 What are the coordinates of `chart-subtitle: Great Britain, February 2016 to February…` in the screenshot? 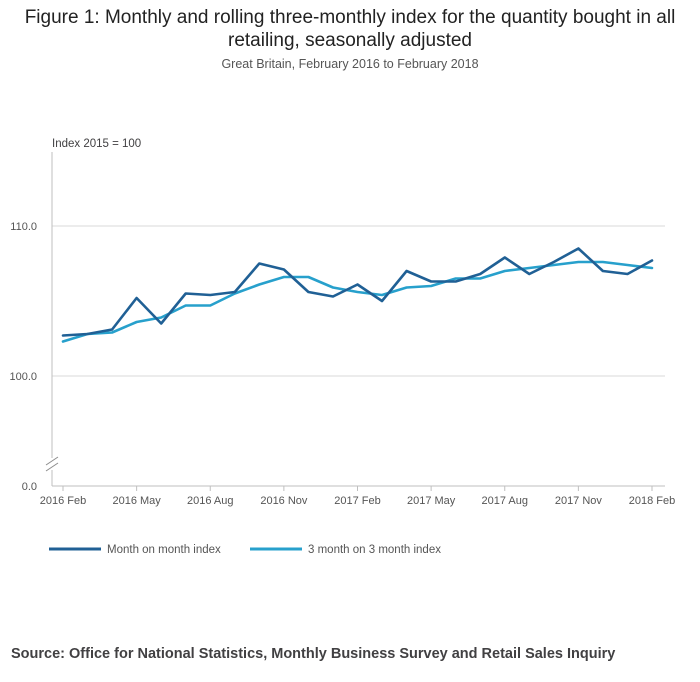 It's located at (350, 64).